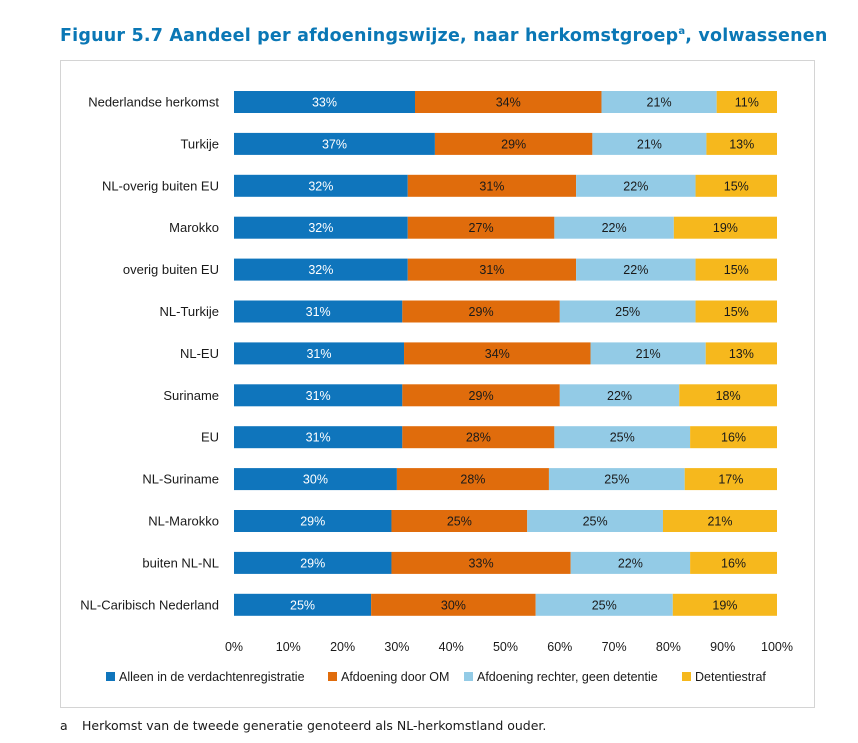  I want to click on data-label: 11%, so click(747, 103).